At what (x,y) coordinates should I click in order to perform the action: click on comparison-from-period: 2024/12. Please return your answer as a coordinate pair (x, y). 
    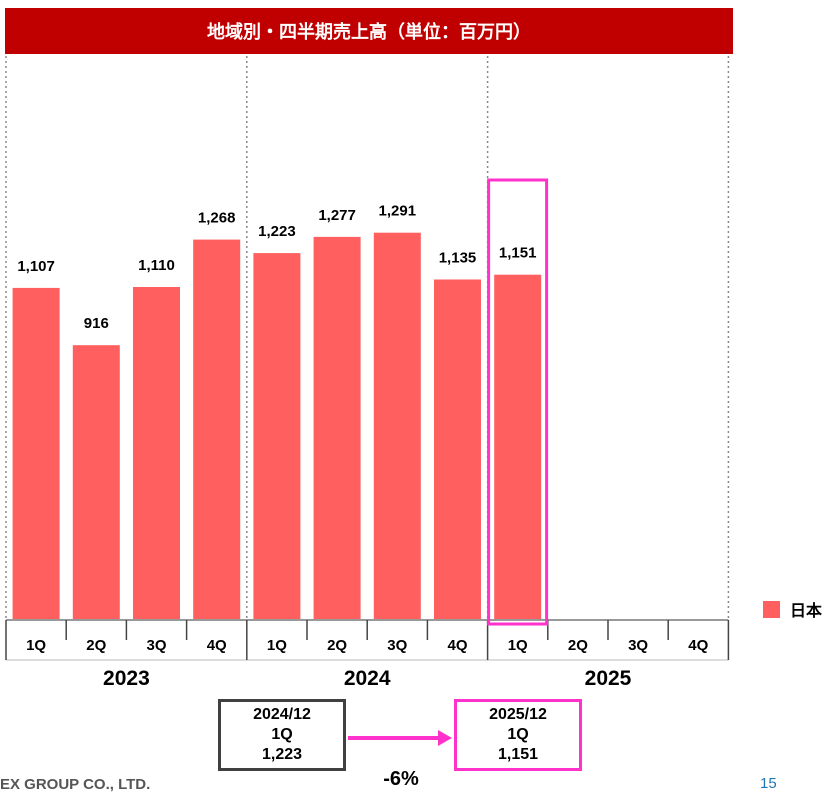
    Looking at the image, I should click on (282, 714).